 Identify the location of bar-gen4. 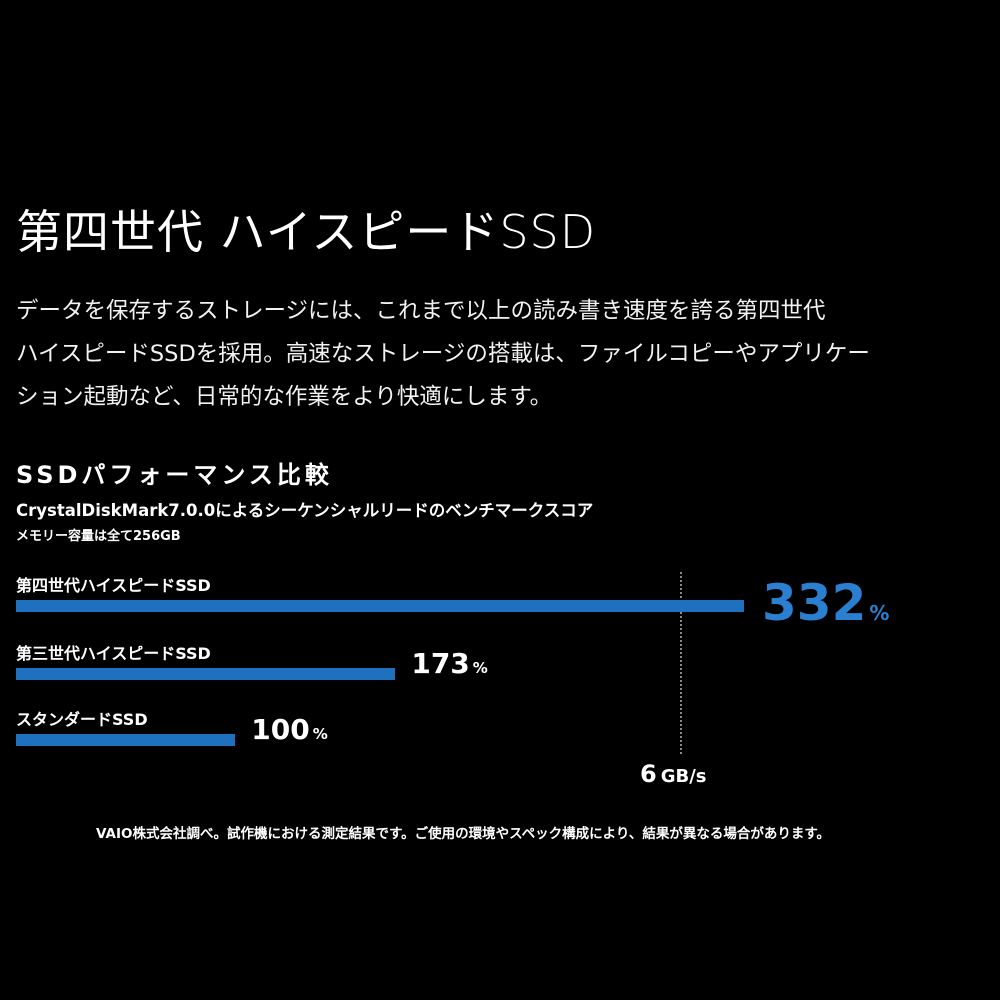
(380, 606).